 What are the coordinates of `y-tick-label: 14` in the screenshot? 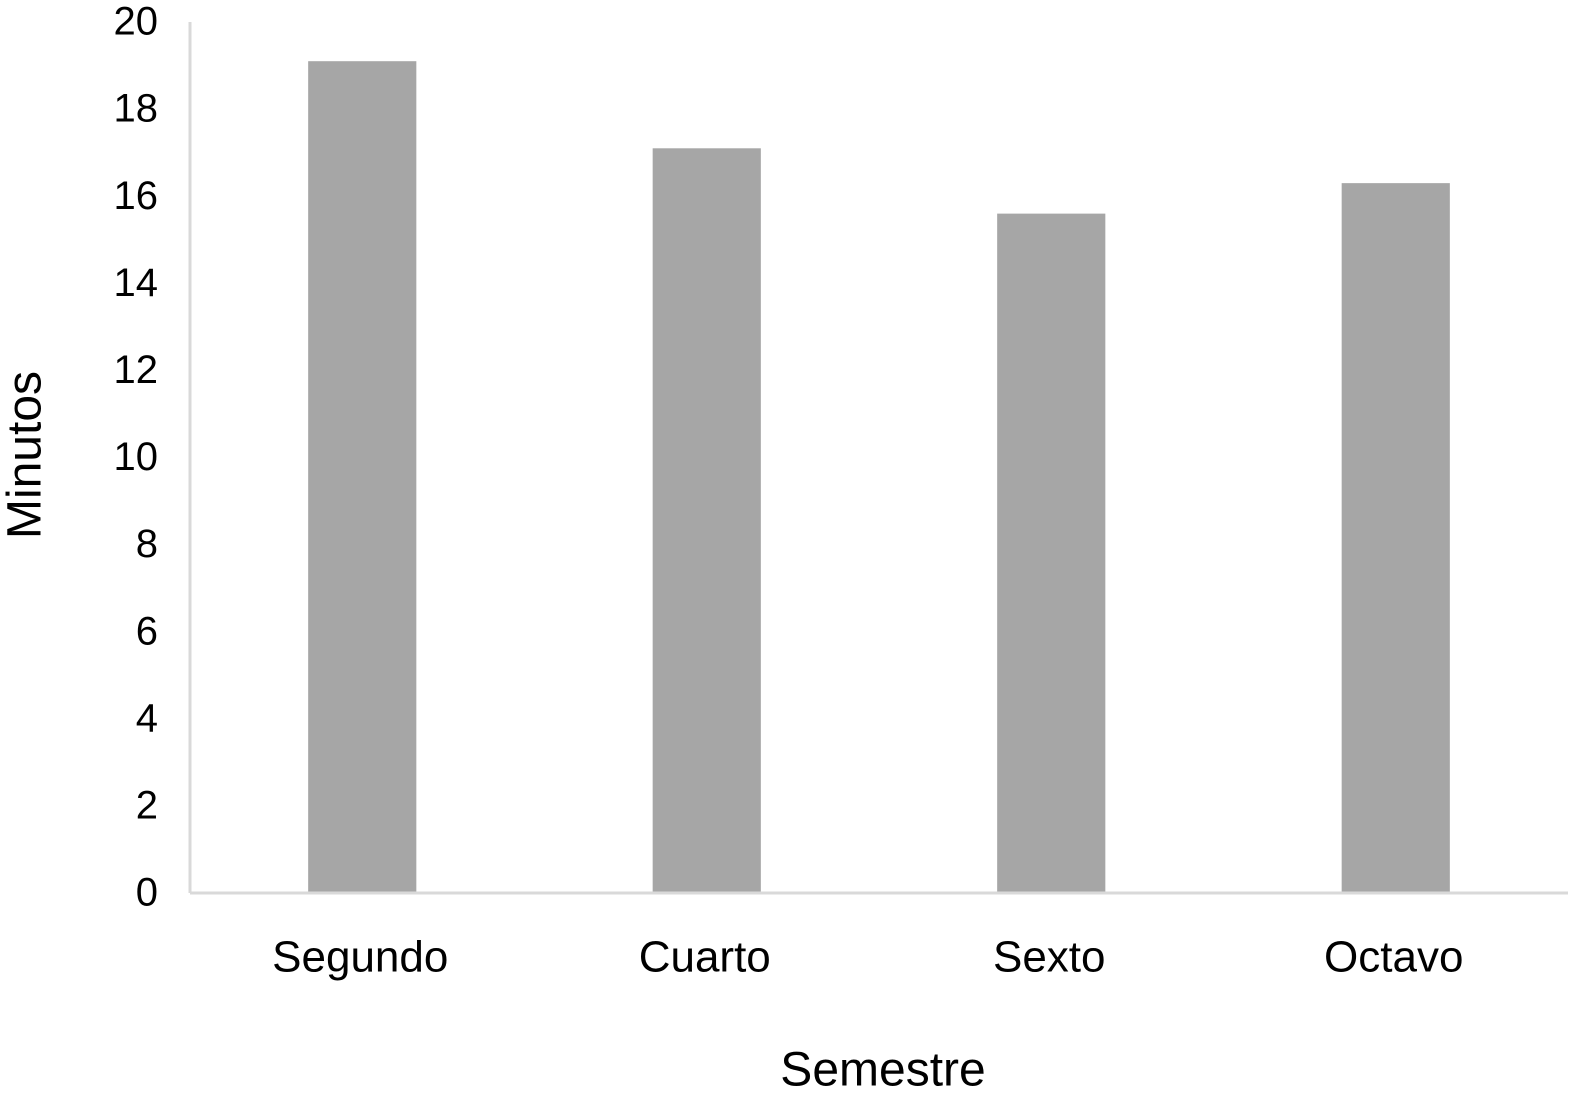 It's located at (136, 283).